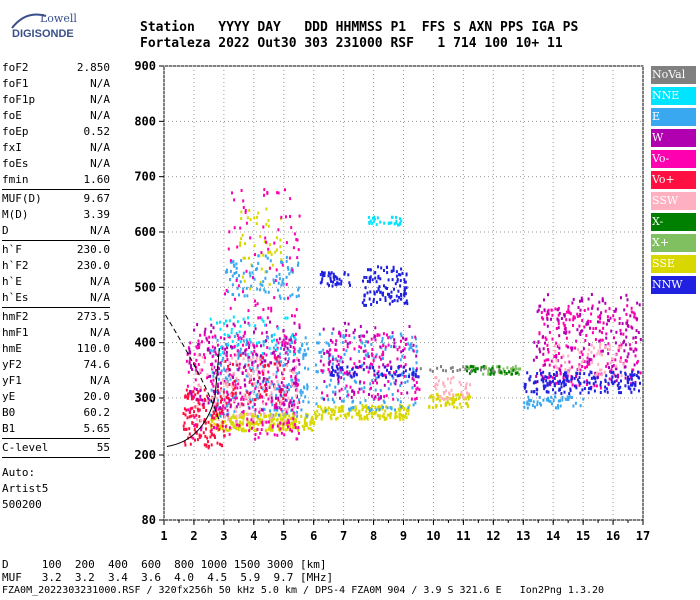 Image resolution: width=700 pixels, height=600 pixels. What do you see at coordinates (373, 536) in the screenshot?
I see `x-tick-label: 8` at bounding box center [373, 536].